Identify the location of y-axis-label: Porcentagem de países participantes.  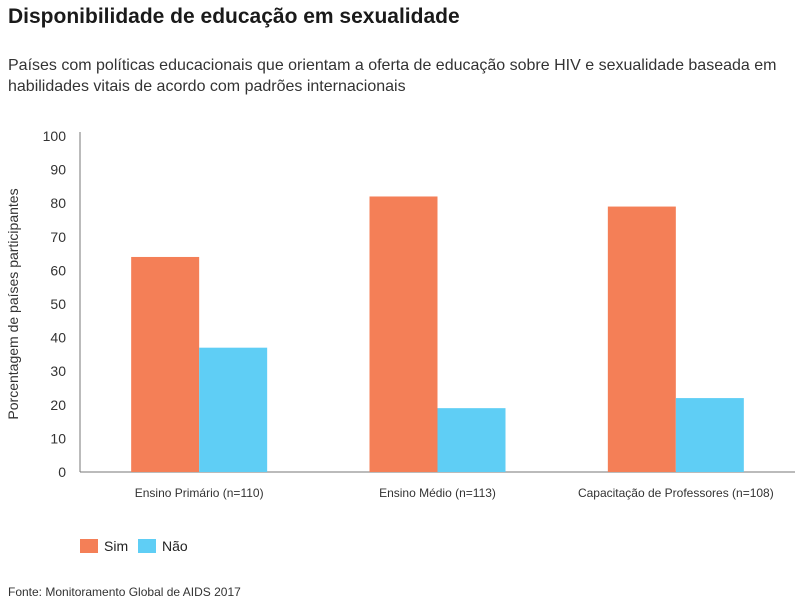
(13, 303).